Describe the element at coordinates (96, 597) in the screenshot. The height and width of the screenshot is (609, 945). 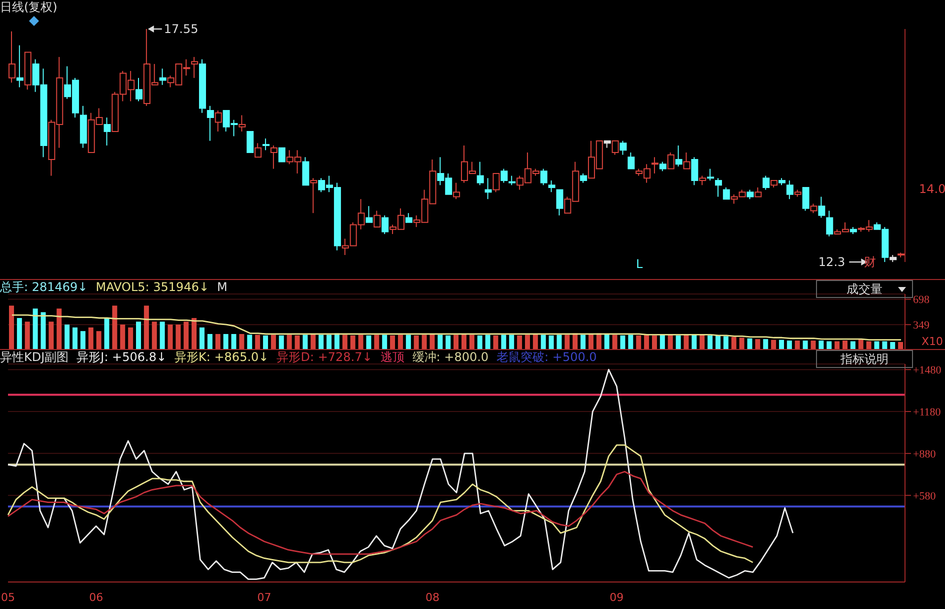
I see `x-tick-label: 06` at that location.